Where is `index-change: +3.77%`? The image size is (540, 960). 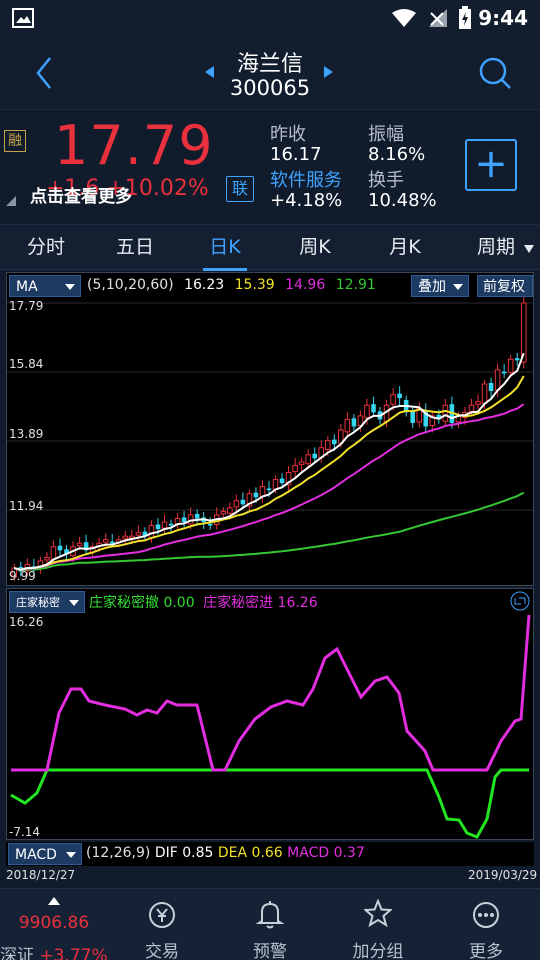 index-change: +3.77% is located at coordinates (73, 953).